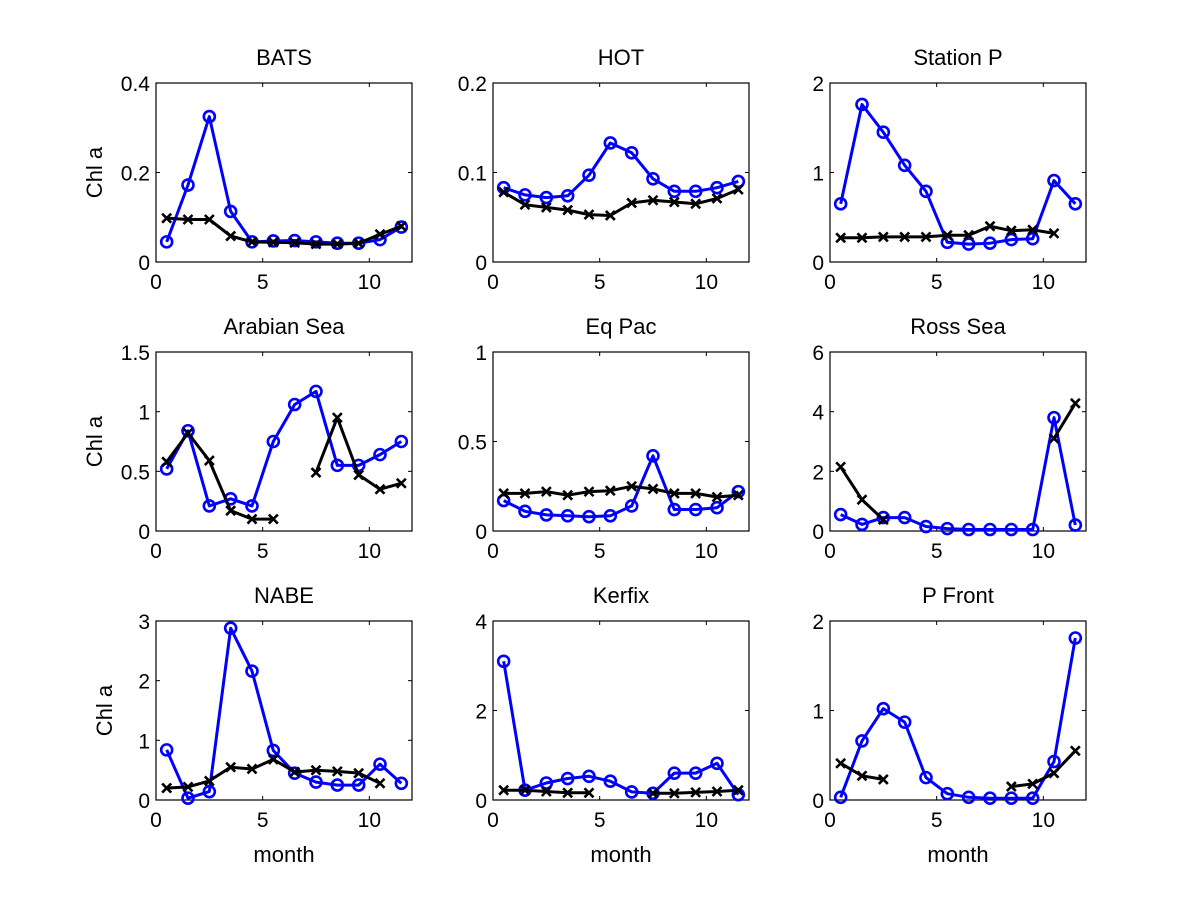 This screenshot has height=900, width=1200. What do you see at coordinates (958, 326) in the screenshot?
I see `subplot-title: Ross Sea` at bounding box center [958, 326].